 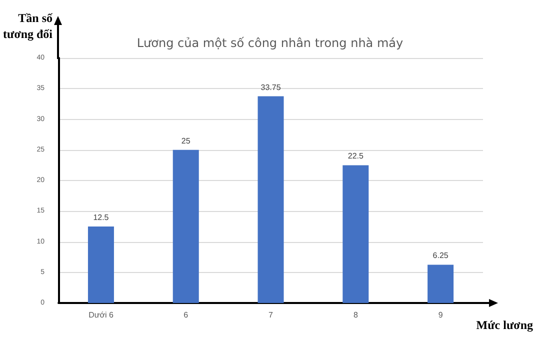 What do you see at coordinates (504, 325) in the screenshot?
I see `x-axis-title: Mức lương` at bounding box center [504, 325].